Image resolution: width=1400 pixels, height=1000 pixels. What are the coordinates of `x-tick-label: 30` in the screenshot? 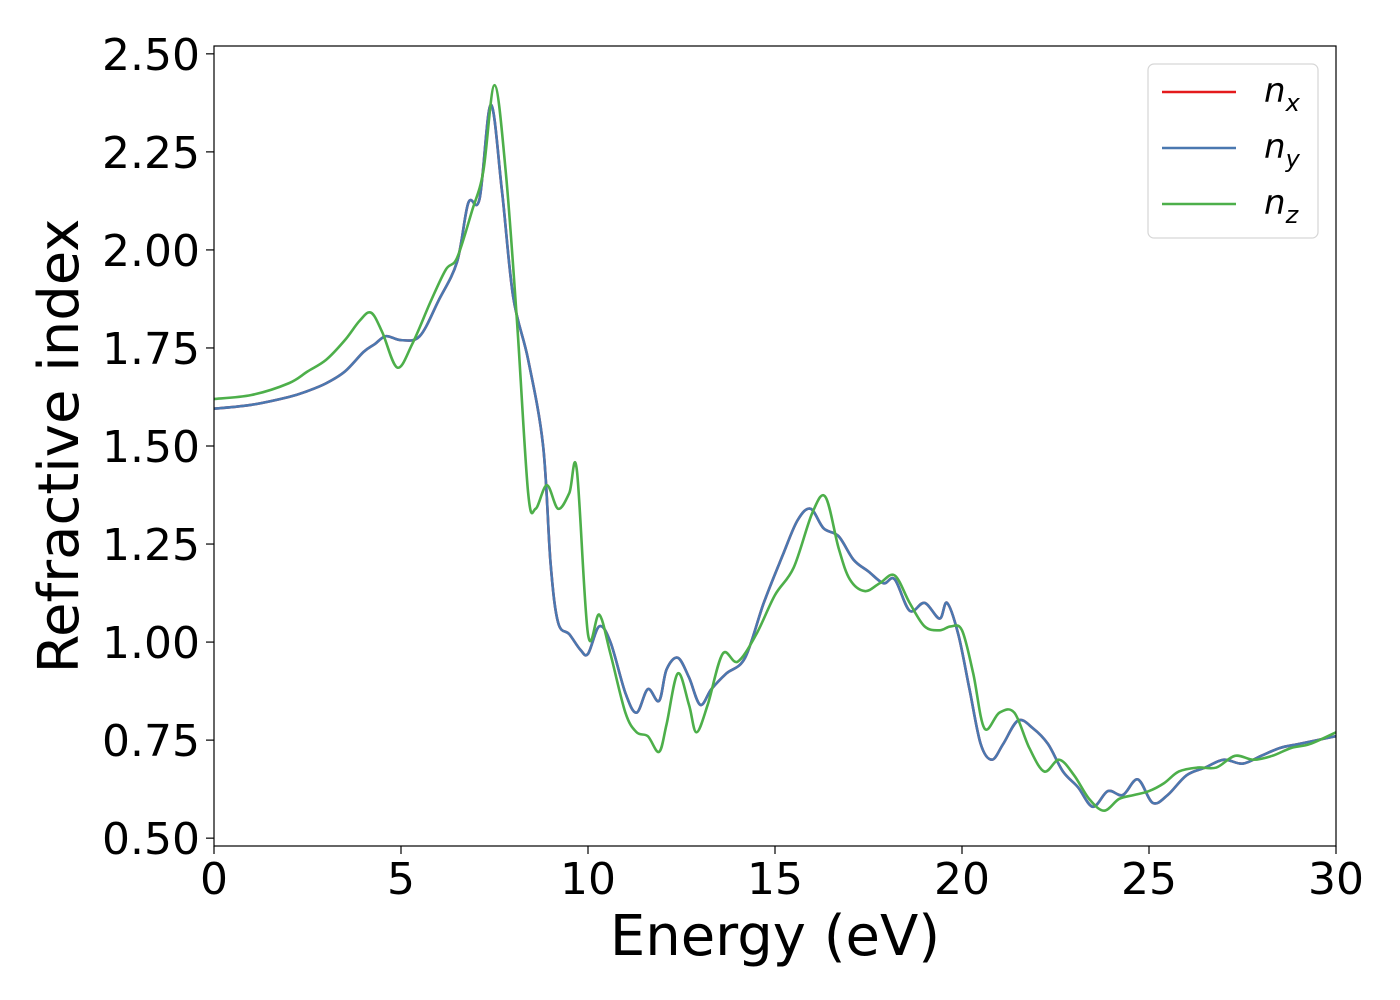 It's located at (1336, 879).